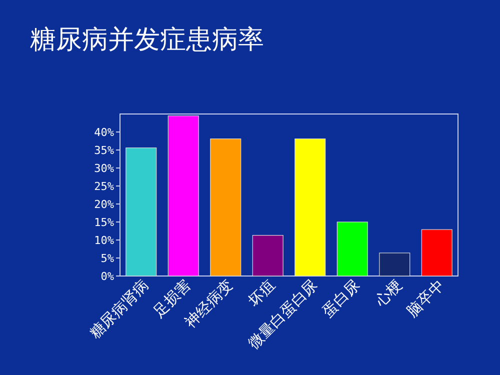  What do you see at coordinates (147, 40) in the screenshot?
I see `chart-title: 糖尿病并发症患病率` at bounding box center [147, 40].